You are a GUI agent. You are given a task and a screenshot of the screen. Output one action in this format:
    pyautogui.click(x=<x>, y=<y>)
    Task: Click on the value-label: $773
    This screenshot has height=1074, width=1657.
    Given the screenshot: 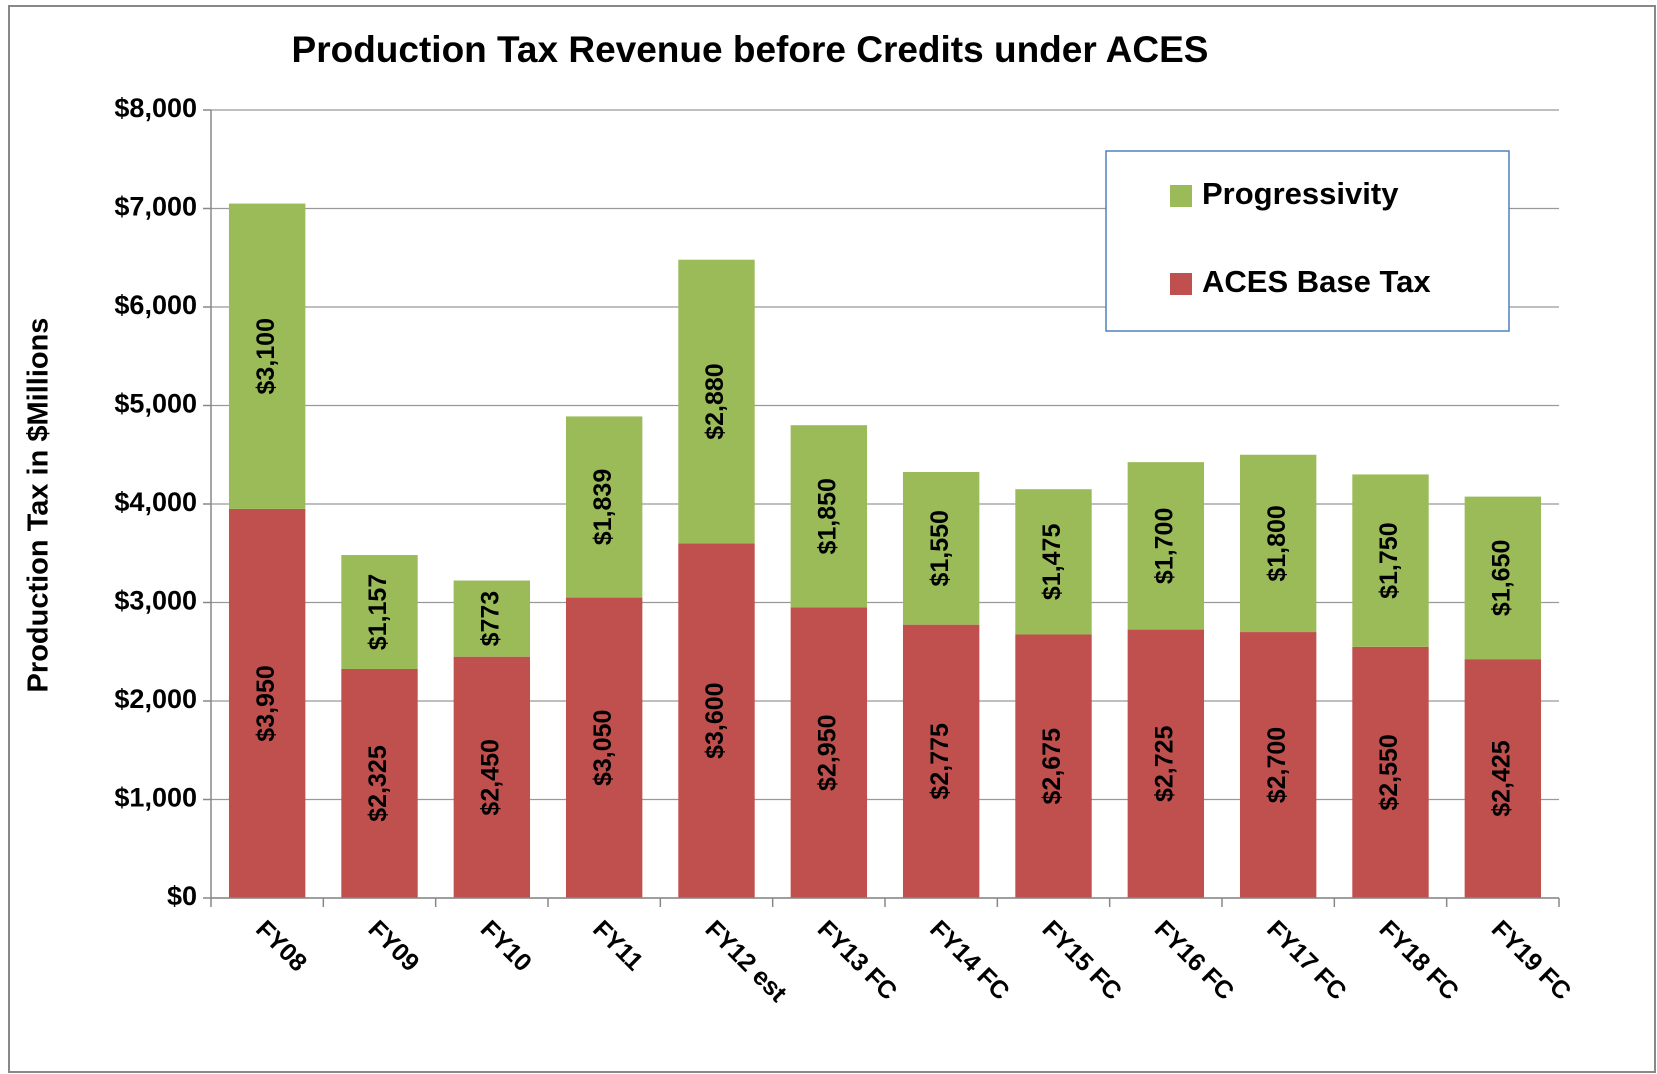 What is the action you would take?
    pyautogui.click(x=490, y=619)
    